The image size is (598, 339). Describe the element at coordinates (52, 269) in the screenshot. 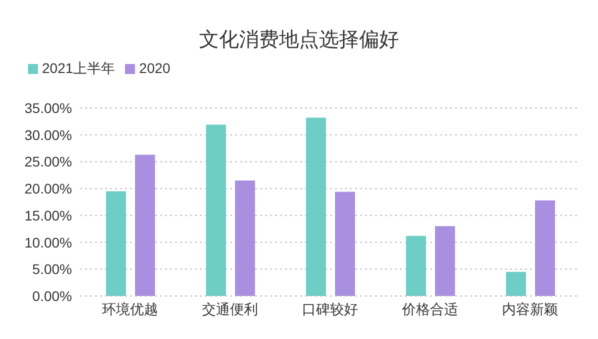

I see `y-tick-label: 5.00%` at that location.